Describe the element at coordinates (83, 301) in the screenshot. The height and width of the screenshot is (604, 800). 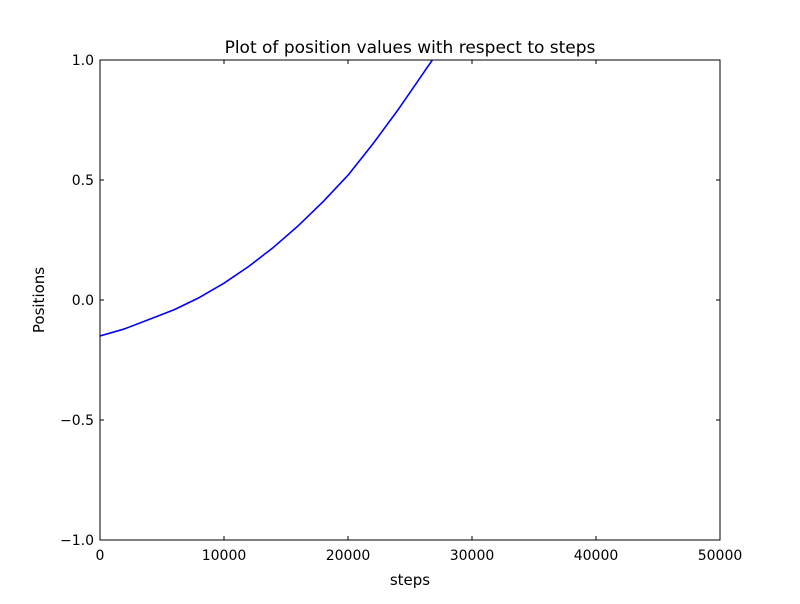
I see `y-tick-label: 0.0` at that location.